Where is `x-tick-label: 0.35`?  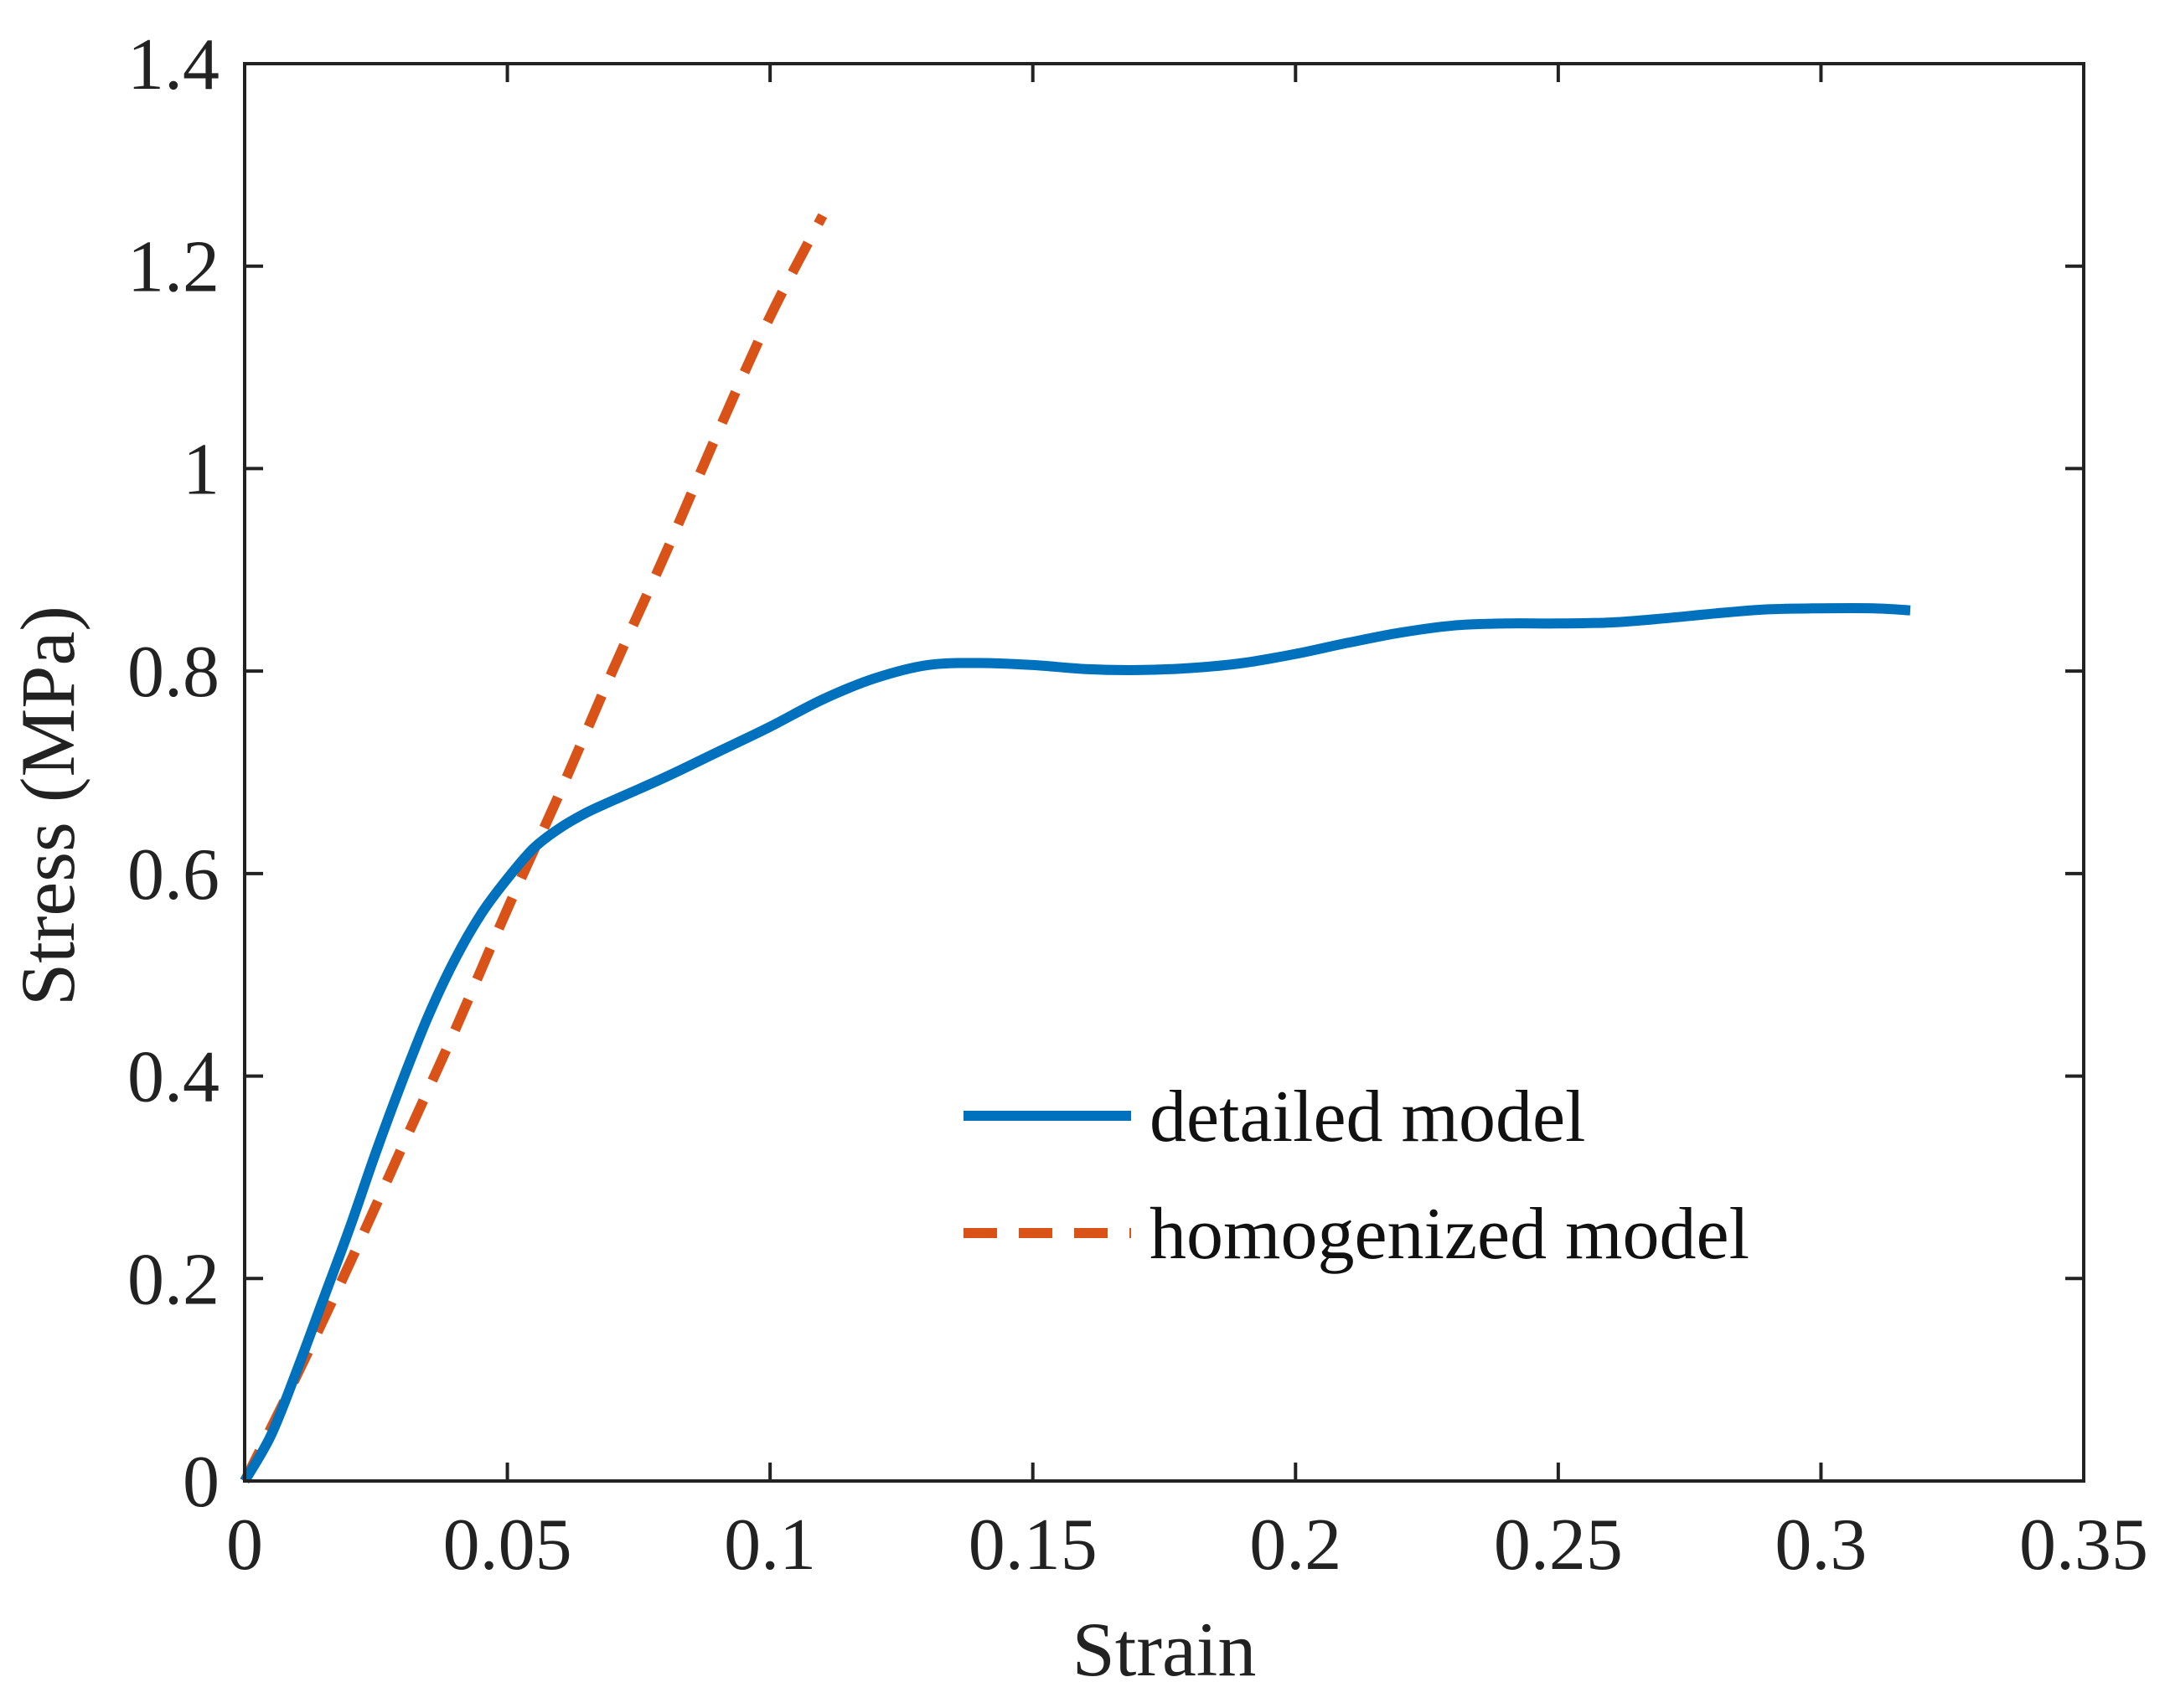 x-tick-label: 0.35 is located at coordinates (2083, 1545).